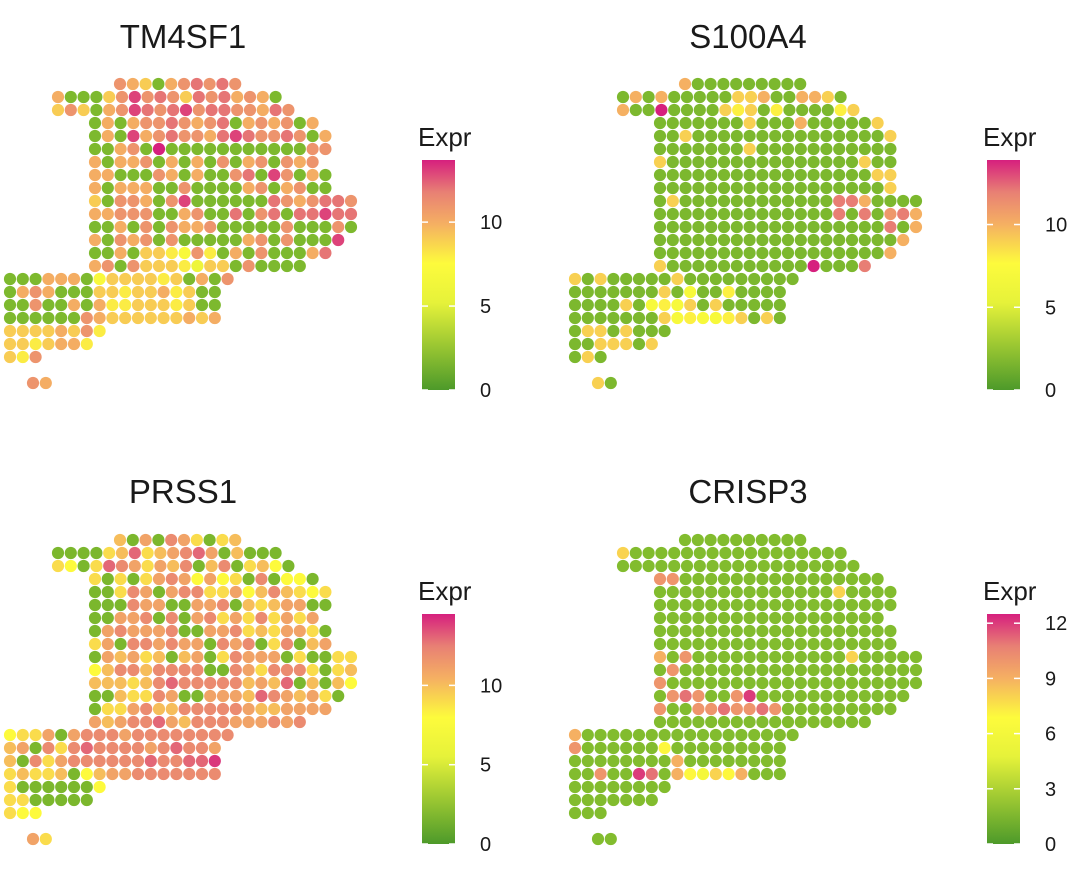 Image resolution: width=1078 pixels, height=892 pixels. I want to click on legend-tick-label: 5, so click(485, 307).